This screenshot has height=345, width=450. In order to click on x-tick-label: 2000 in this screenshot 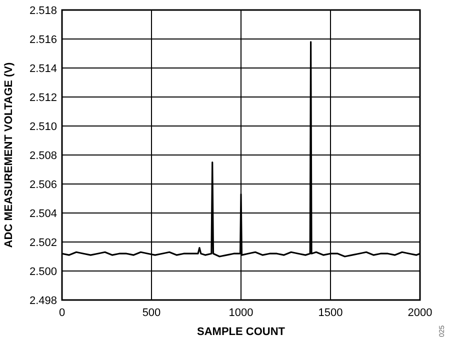, I will do `click(420, 313)`.